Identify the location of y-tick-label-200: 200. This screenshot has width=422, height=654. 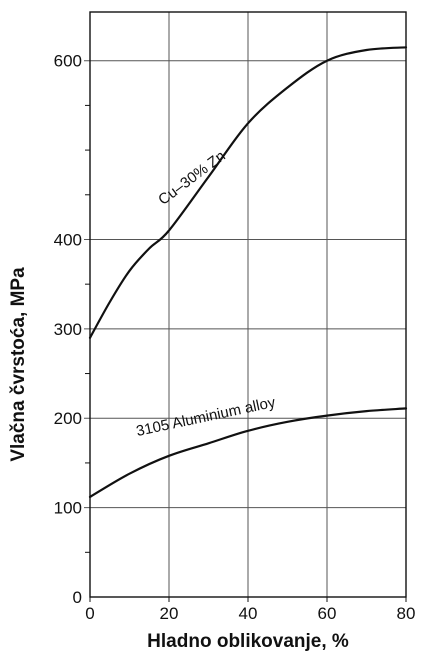
(68, 418).